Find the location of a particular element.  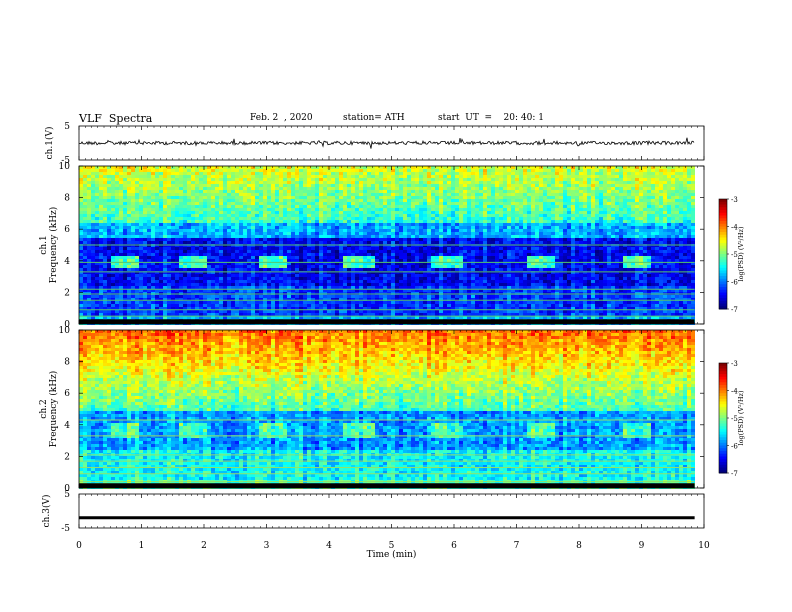

date-label: Feb. 2 , 2020 is located at coordinates (281, 118).